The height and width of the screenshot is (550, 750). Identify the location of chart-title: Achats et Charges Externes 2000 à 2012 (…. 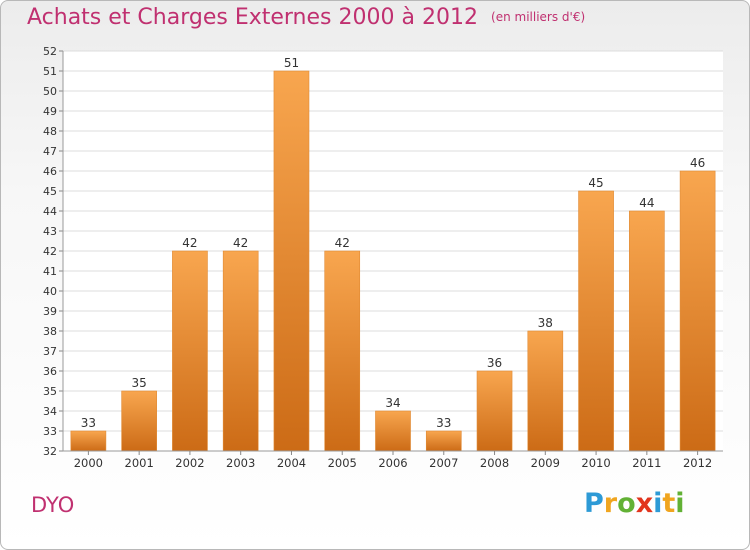
(306, 17).